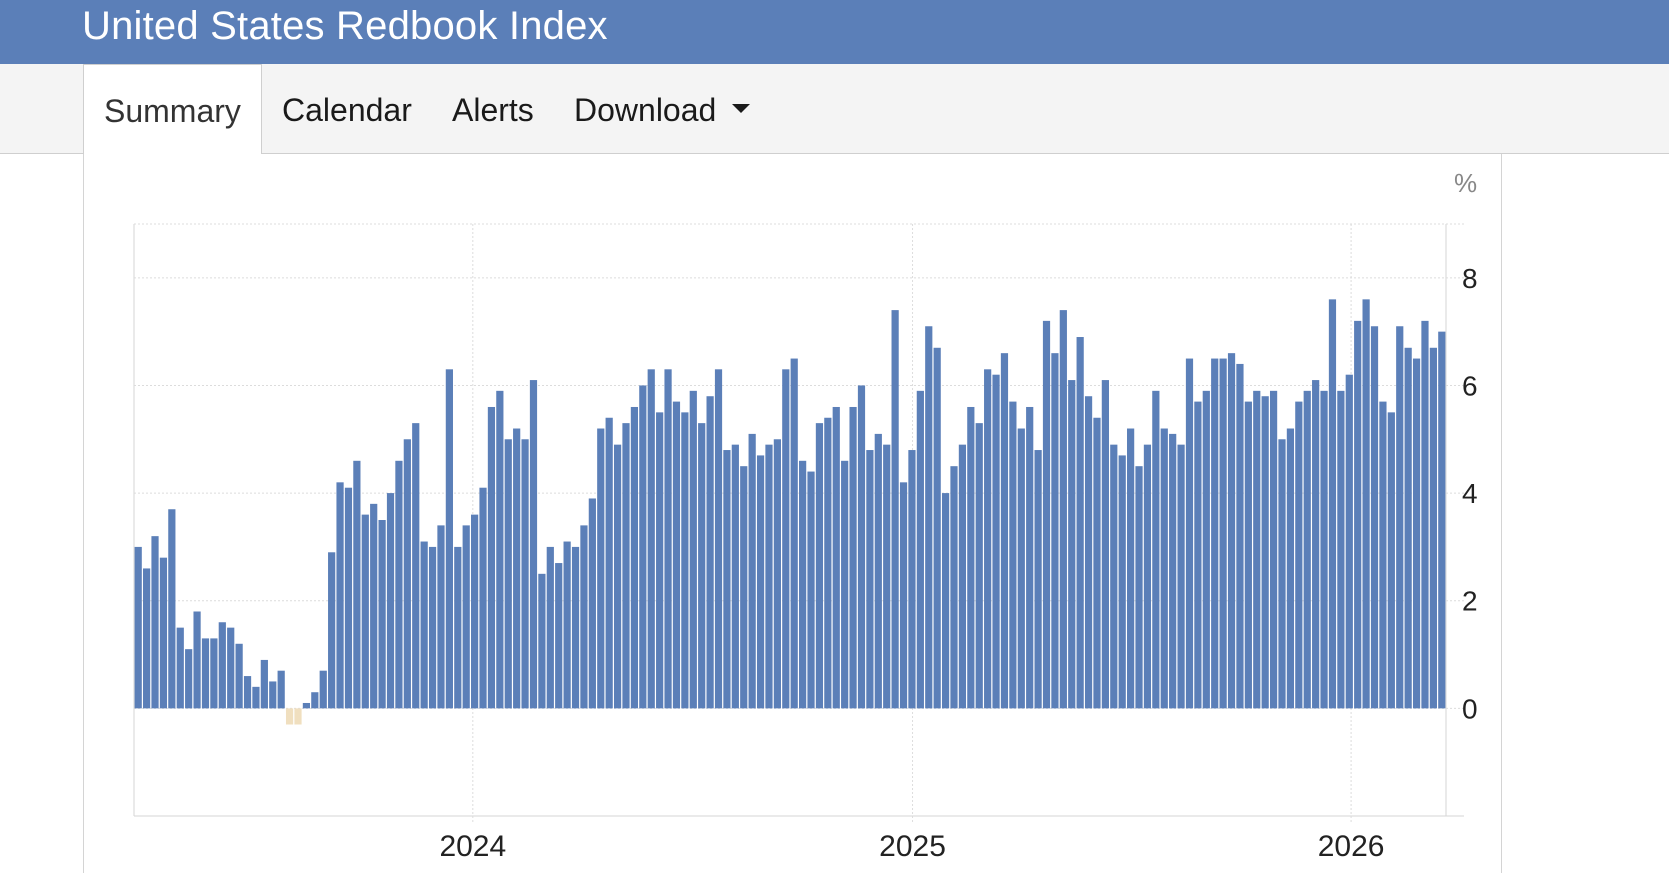  What do you see at coordinates (662, 109) in the screenshot?
I see `tab-download: Download` at bounding box center [662, 109].